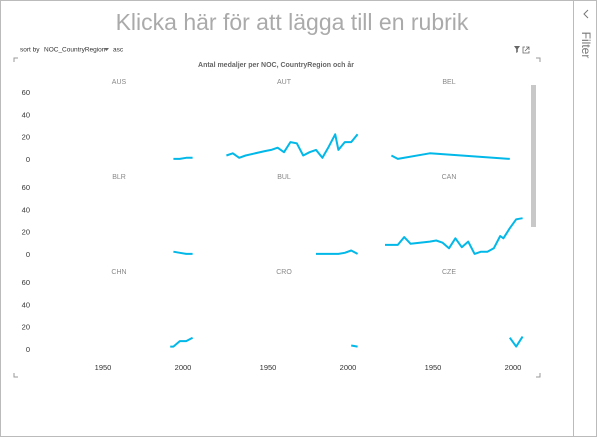 Image resolution: width=597 pixels, height=442 pixels. I want to click on panel-title: BLR, so click(119, 177).